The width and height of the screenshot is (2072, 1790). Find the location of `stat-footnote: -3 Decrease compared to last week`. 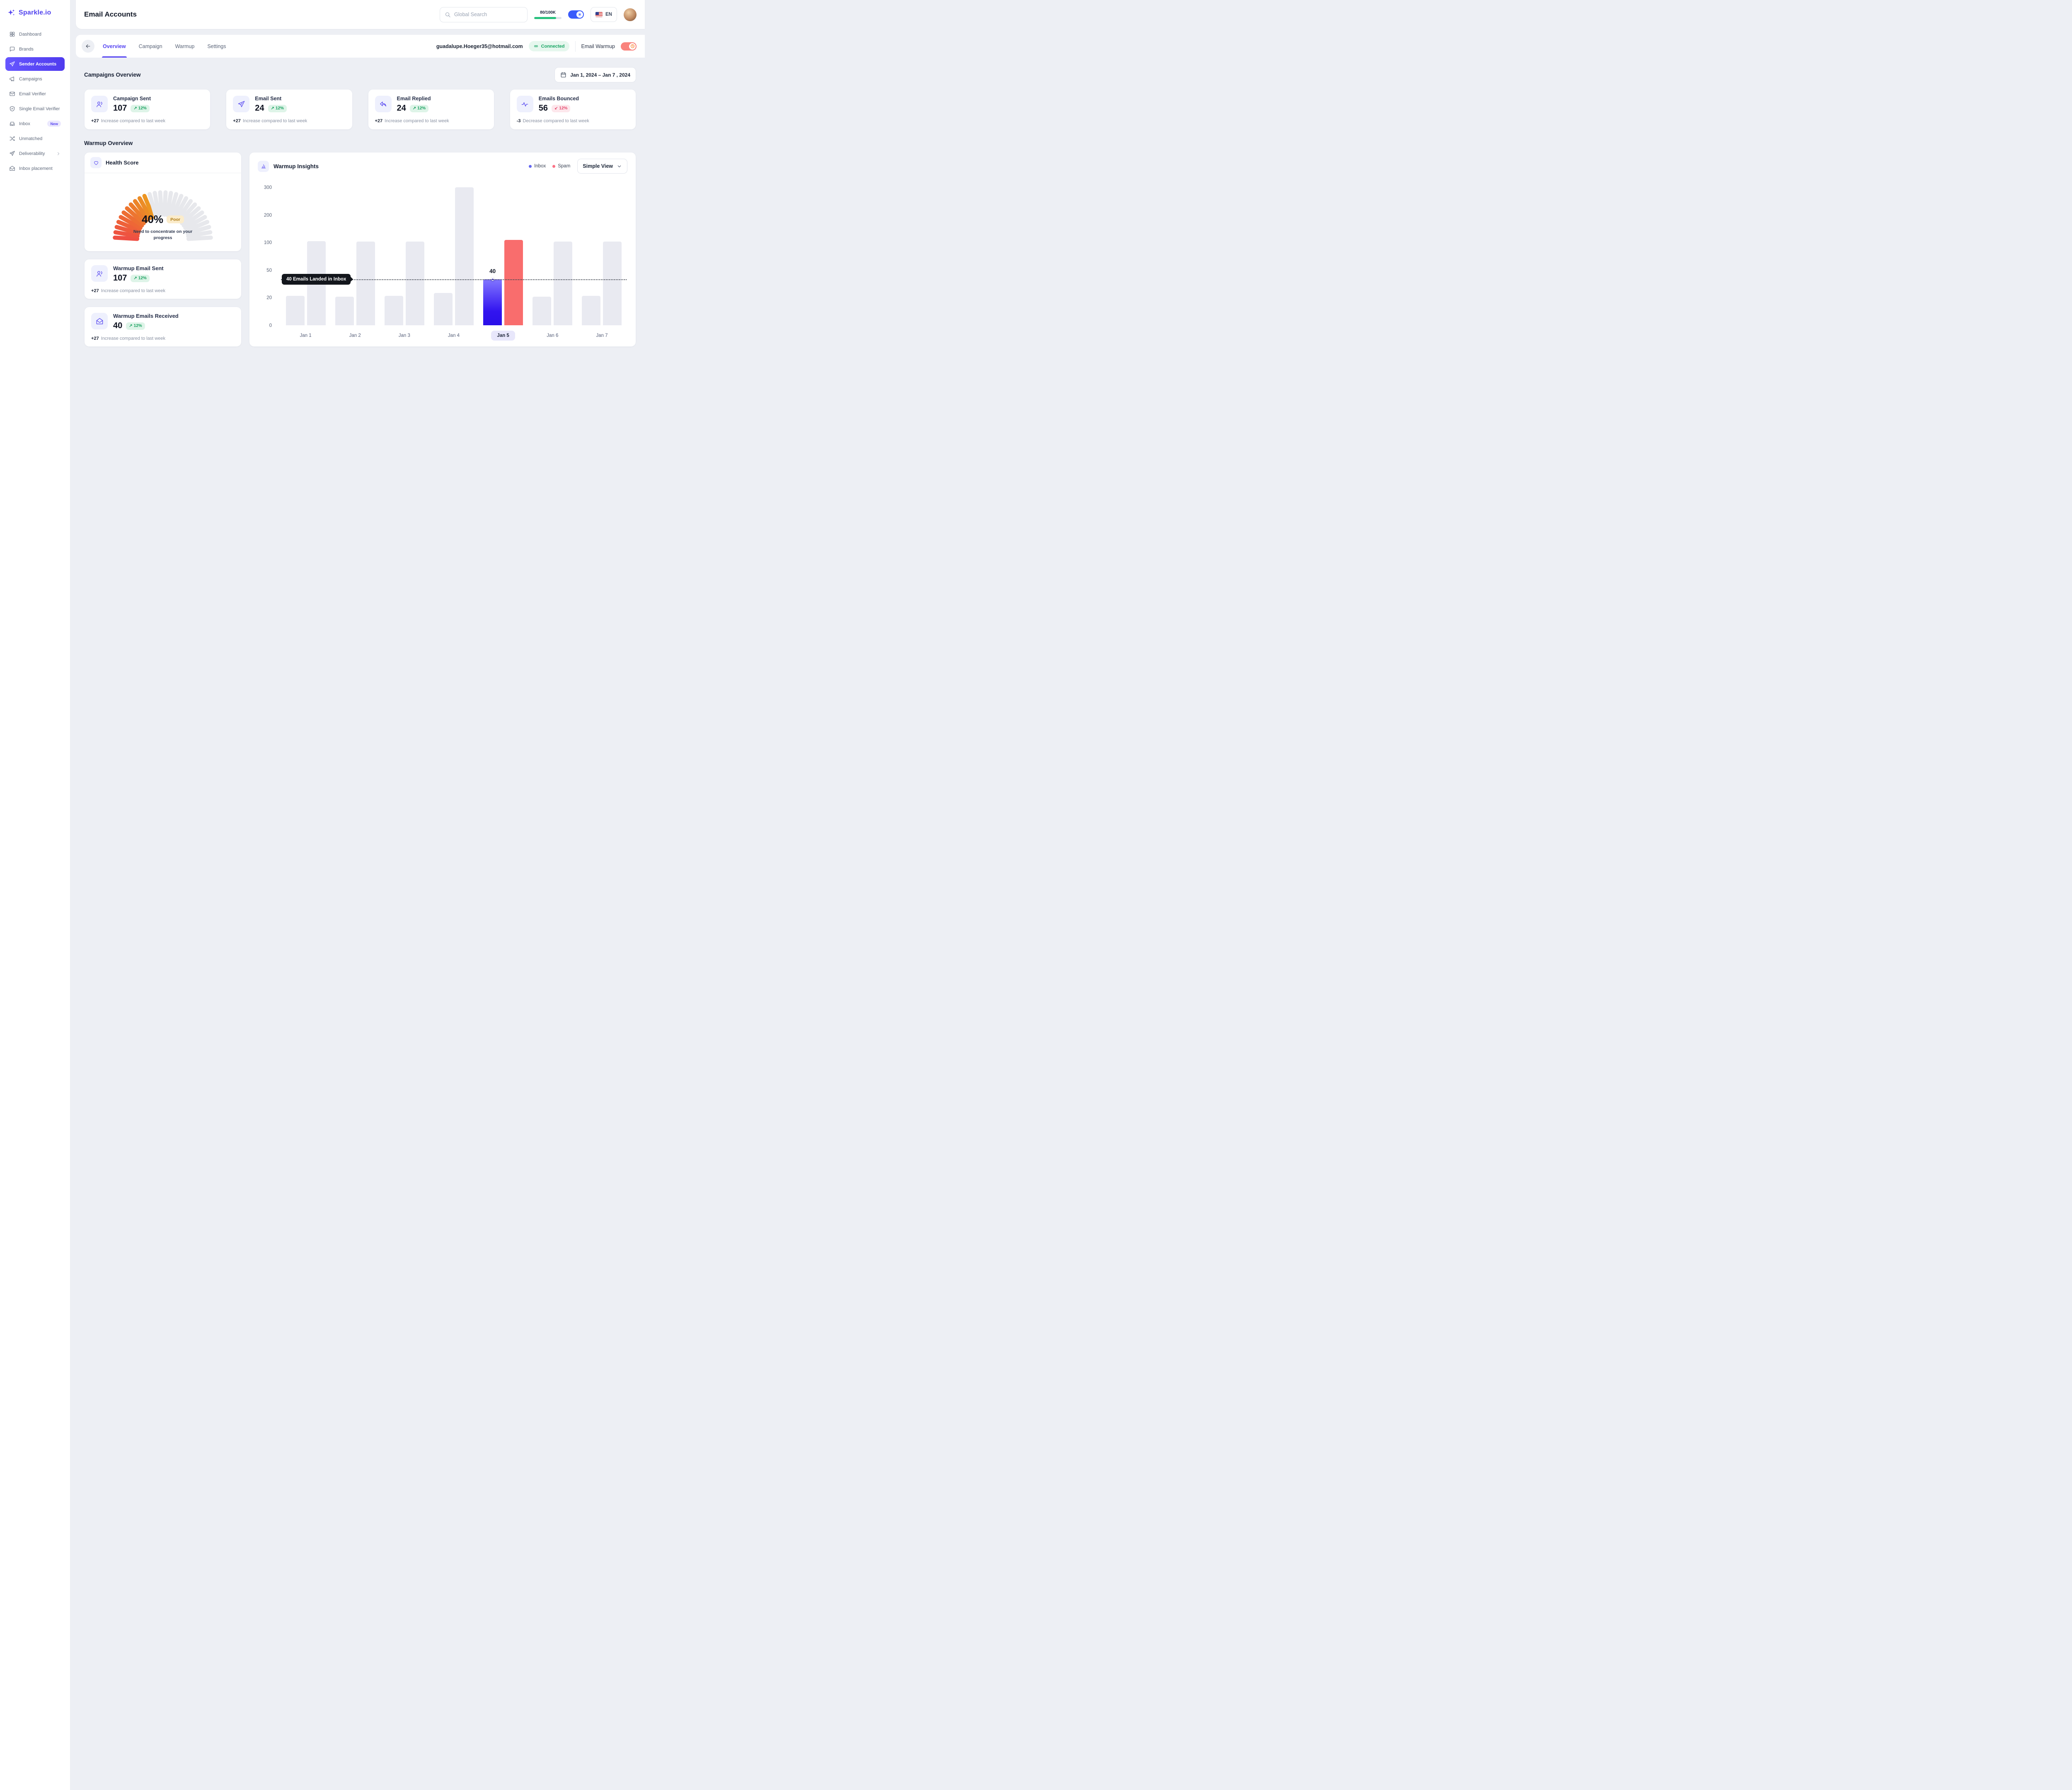

stat-footnote: -3 Decrease compared to last week is located at coordinates (552, 121).